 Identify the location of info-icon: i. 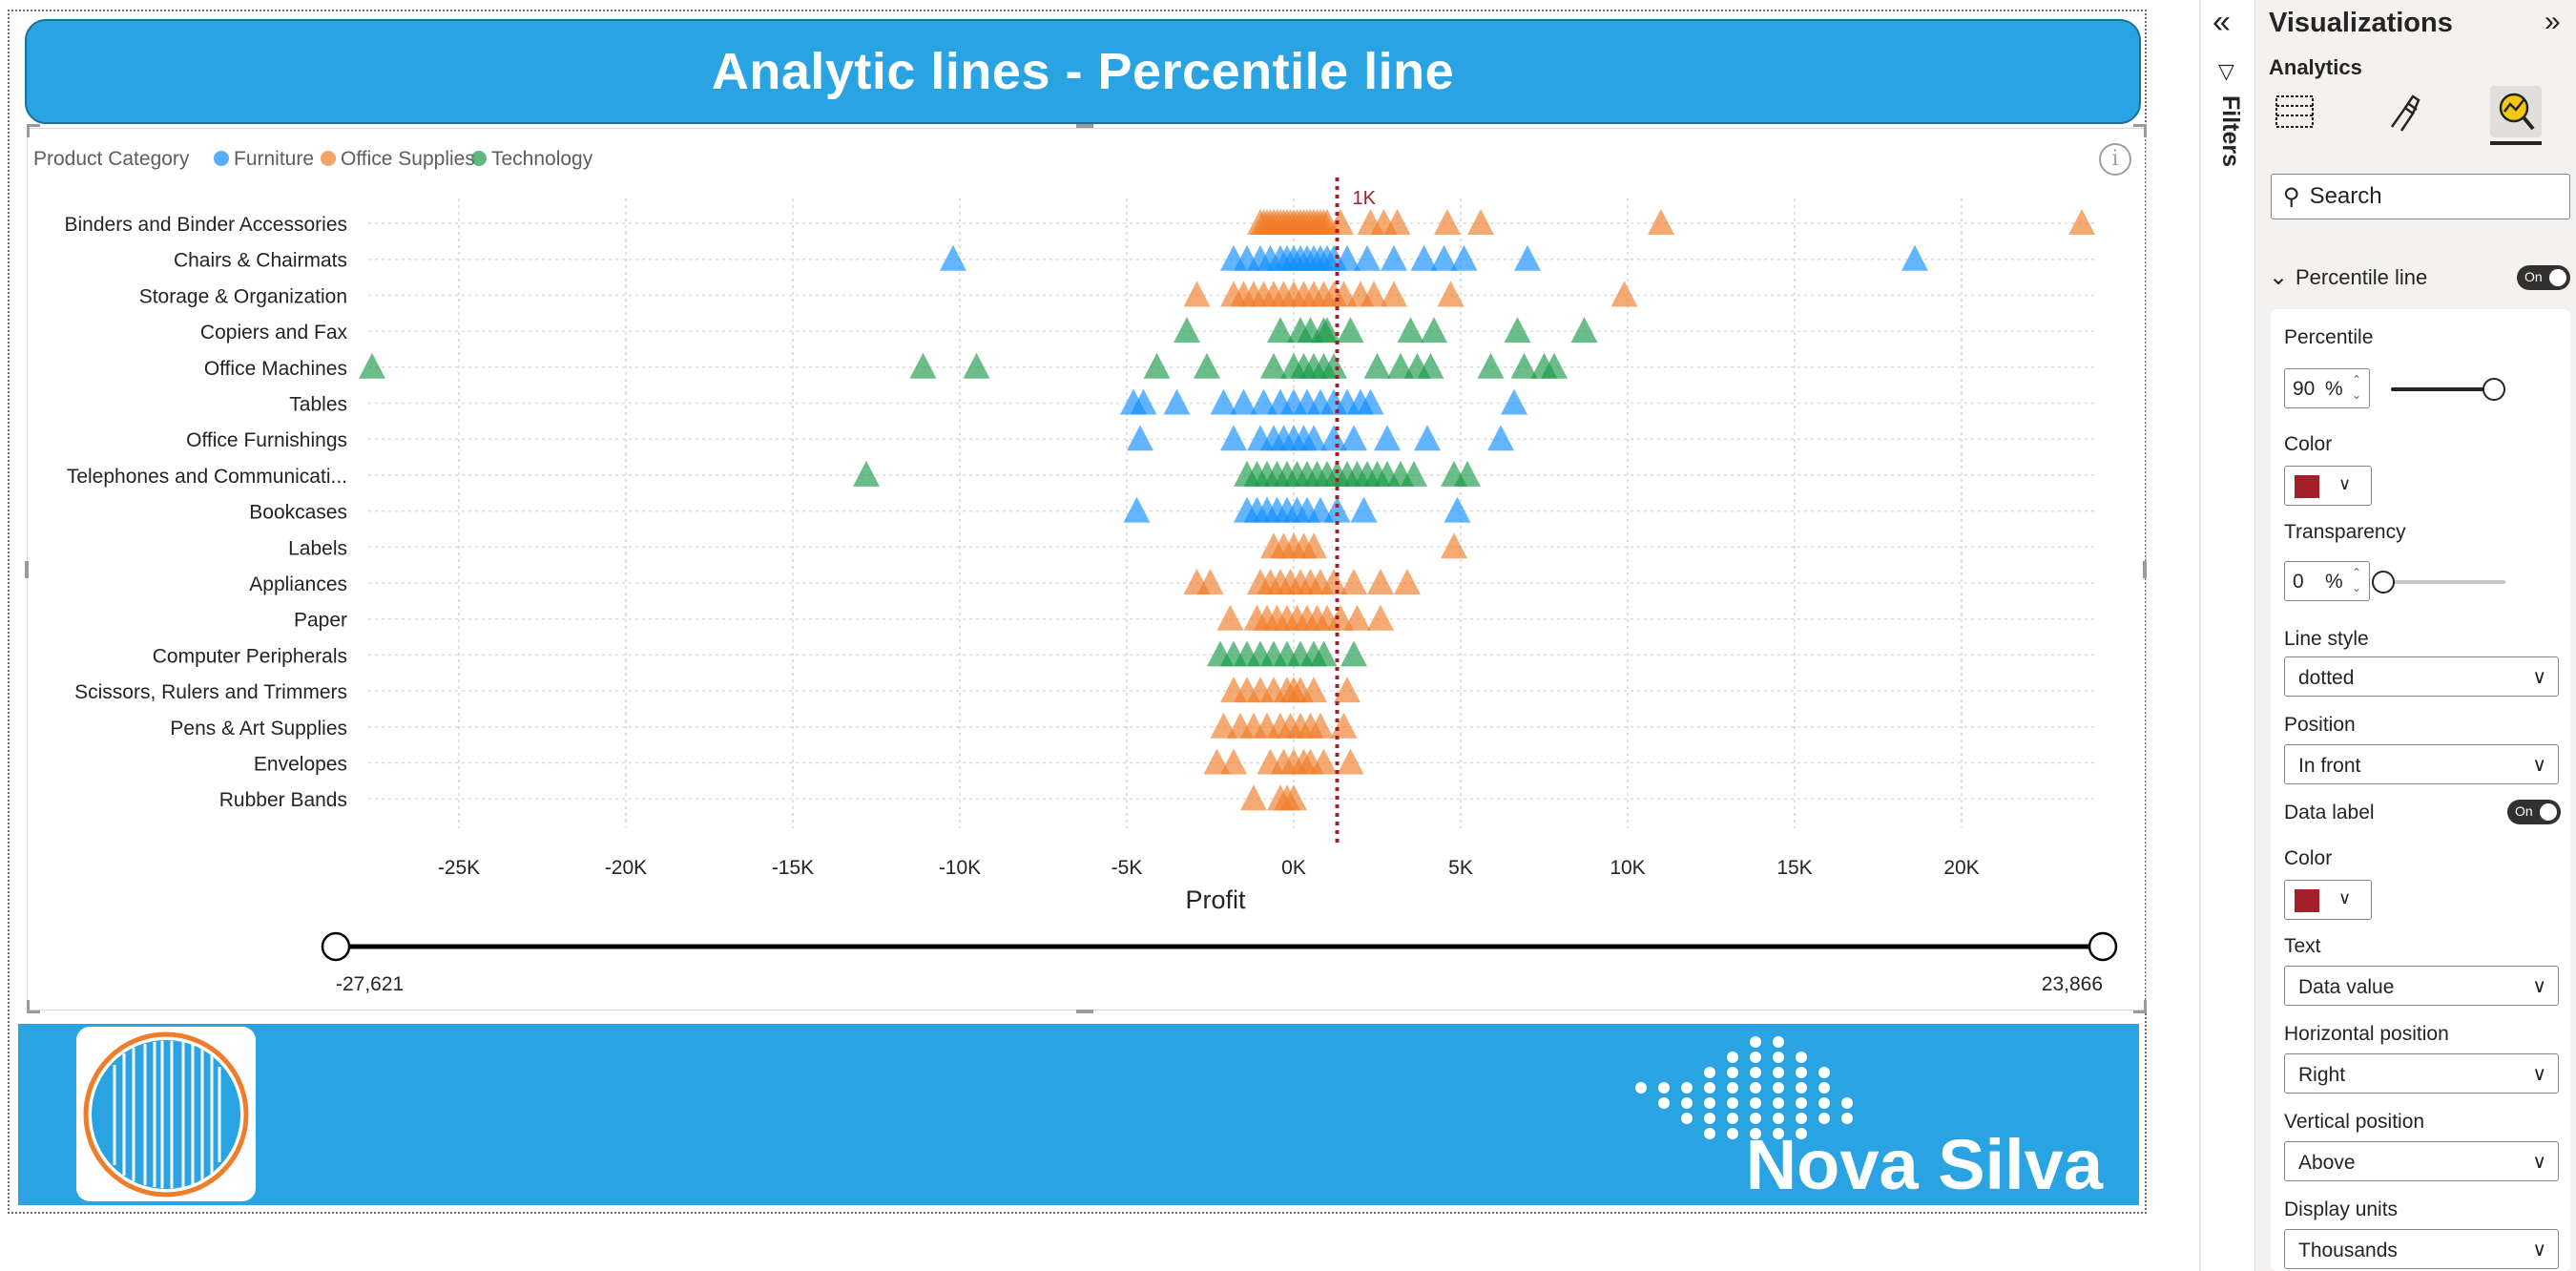
(2115, 159).